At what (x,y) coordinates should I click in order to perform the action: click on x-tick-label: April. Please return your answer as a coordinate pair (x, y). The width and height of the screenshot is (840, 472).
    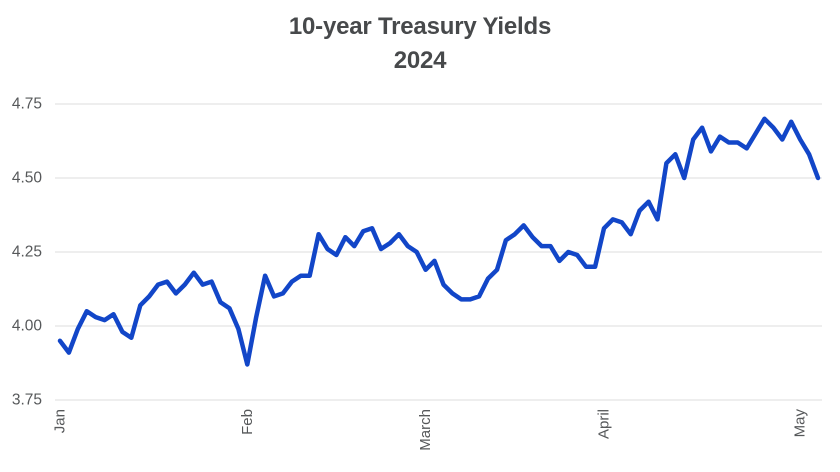
    Looking at the image, I should click on (604, 424).